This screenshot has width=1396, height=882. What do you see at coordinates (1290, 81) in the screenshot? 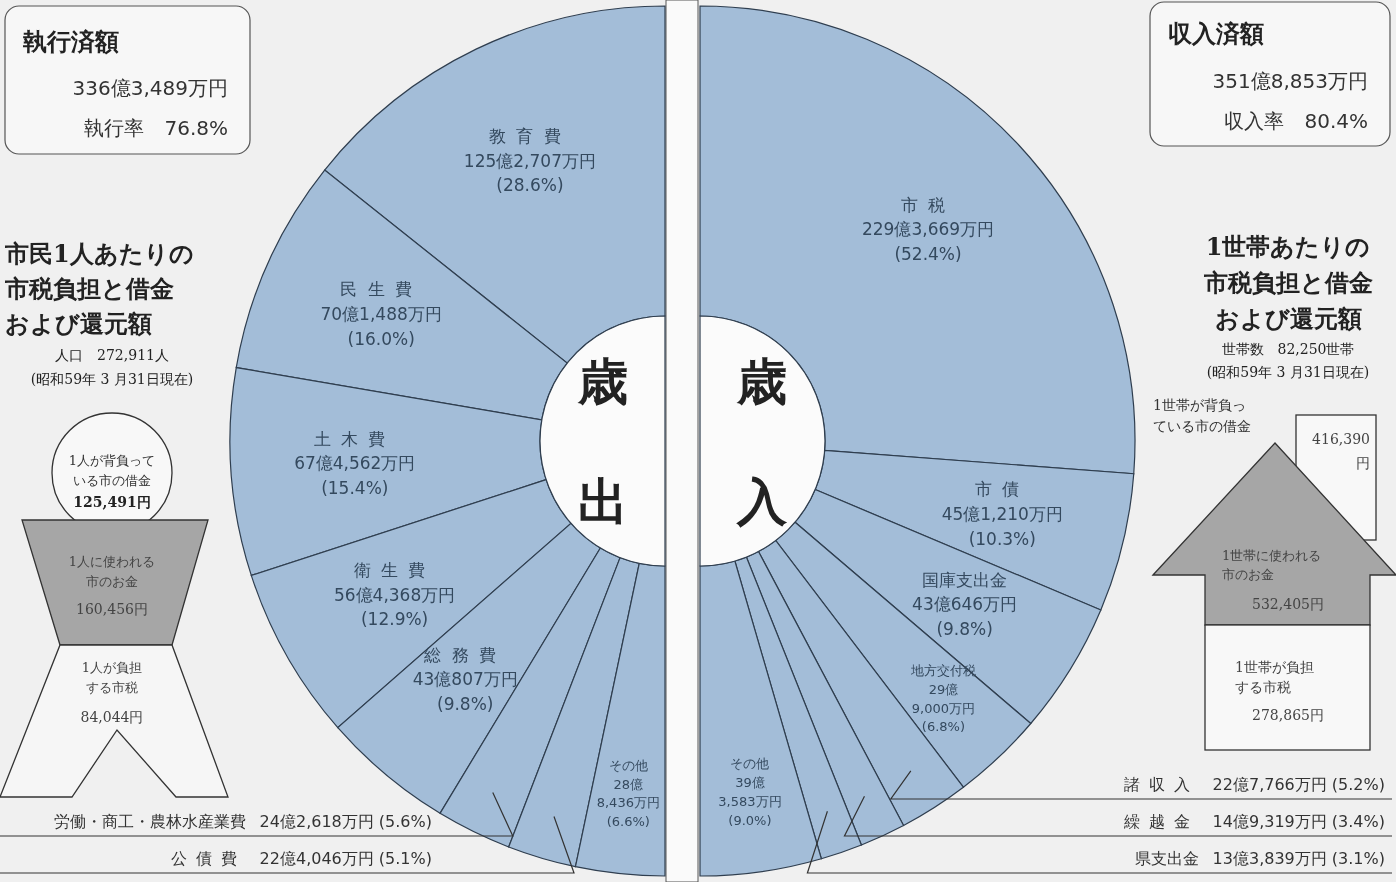
I see `text: 351億8,853万円` at bounding box center [1290, 81].